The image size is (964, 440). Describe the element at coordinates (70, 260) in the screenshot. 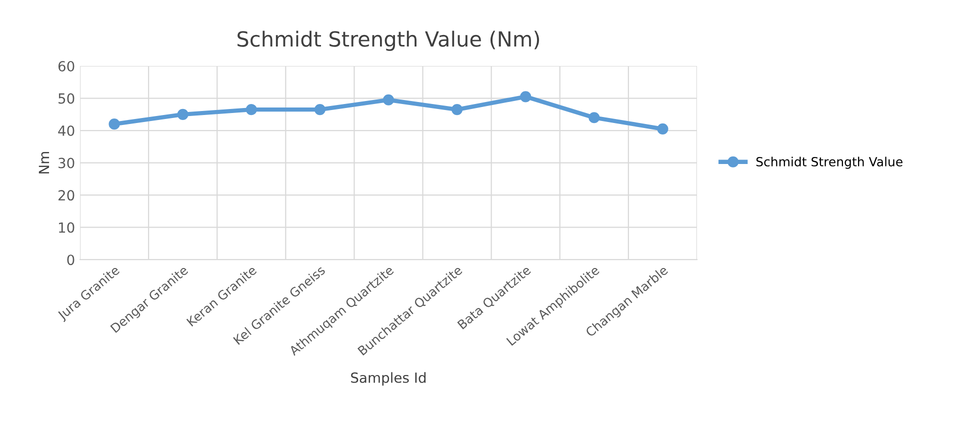

I see `y-tick-label: 0` at that location.